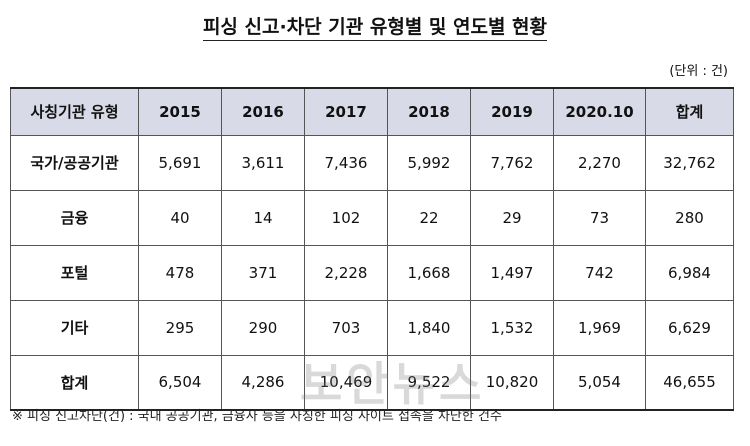 This screenshot has width=750, height=446. I want to click on table-cell: 371, so click(263, 272).